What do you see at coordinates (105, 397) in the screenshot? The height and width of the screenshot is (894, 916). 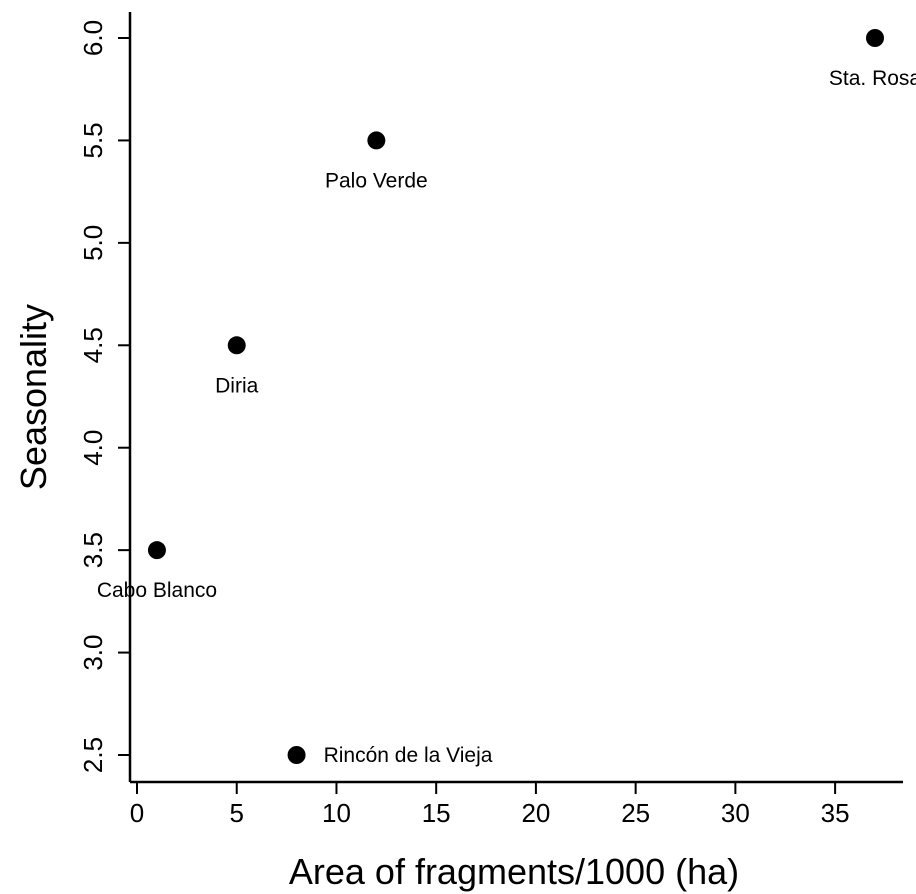 I see `y-axis: 2.5 3.0 3.5 4.0 4.5 5.0 5.5 6.0` at bounding box center [105, 397].